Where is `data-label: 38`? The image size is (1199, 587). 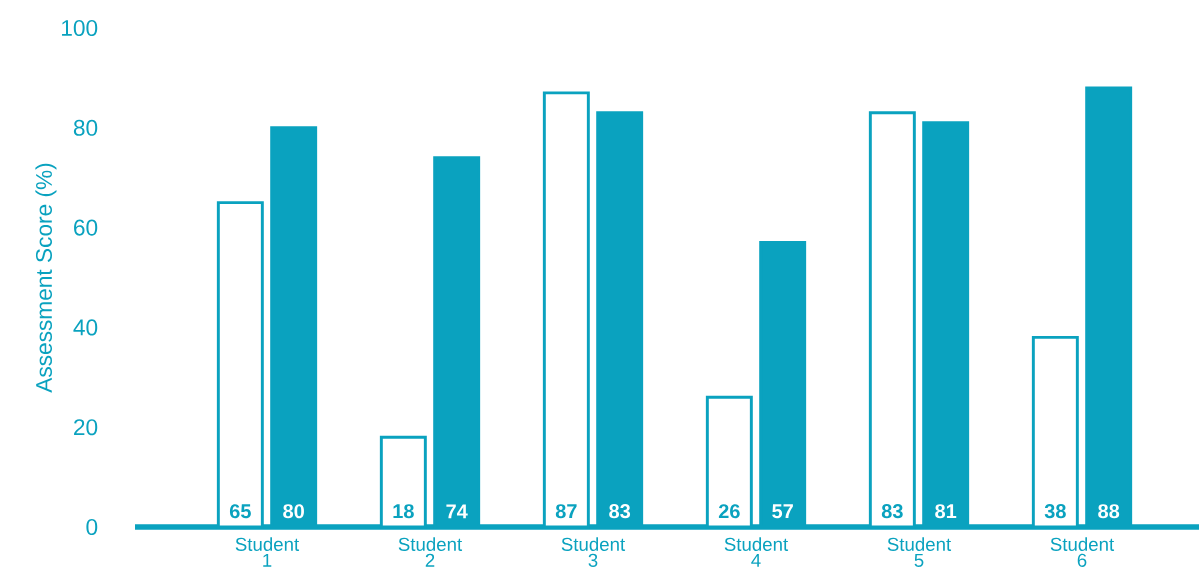
data-label: 38 is located at coordinates (1055, 511).